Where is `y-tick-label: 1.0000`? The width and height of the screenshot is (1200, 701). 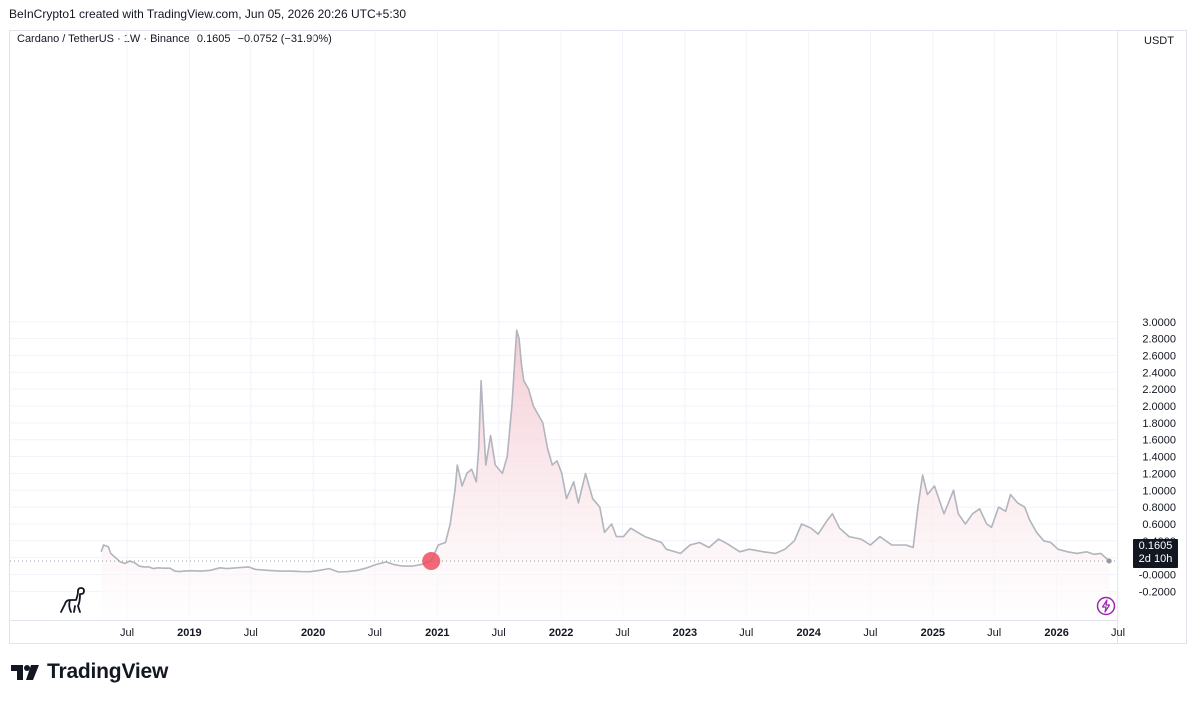
y-tick-label: 1.0000 is located at coordinates (1159, 491).